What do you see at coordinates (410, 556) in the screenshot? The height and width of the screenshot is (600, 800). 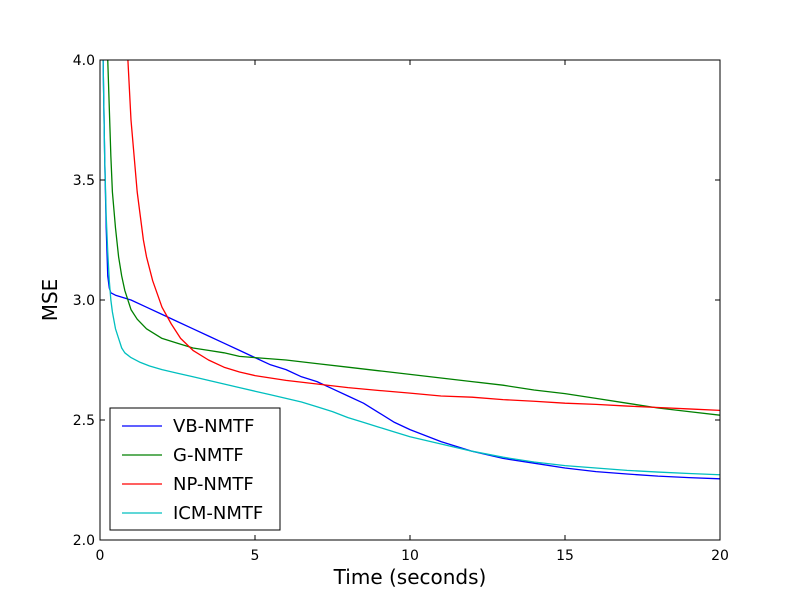 I see `x-tick-label: 10` at bounding box center [410, 556].